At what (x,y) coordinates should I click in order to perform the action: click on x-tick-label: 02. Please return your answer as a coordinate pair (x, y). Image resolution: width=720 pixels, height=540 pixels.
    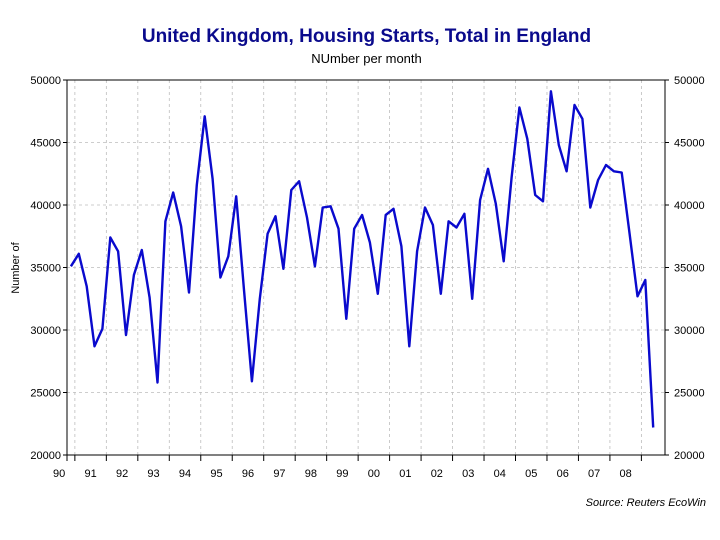
    Looking at the image, I should click on (437, 474).